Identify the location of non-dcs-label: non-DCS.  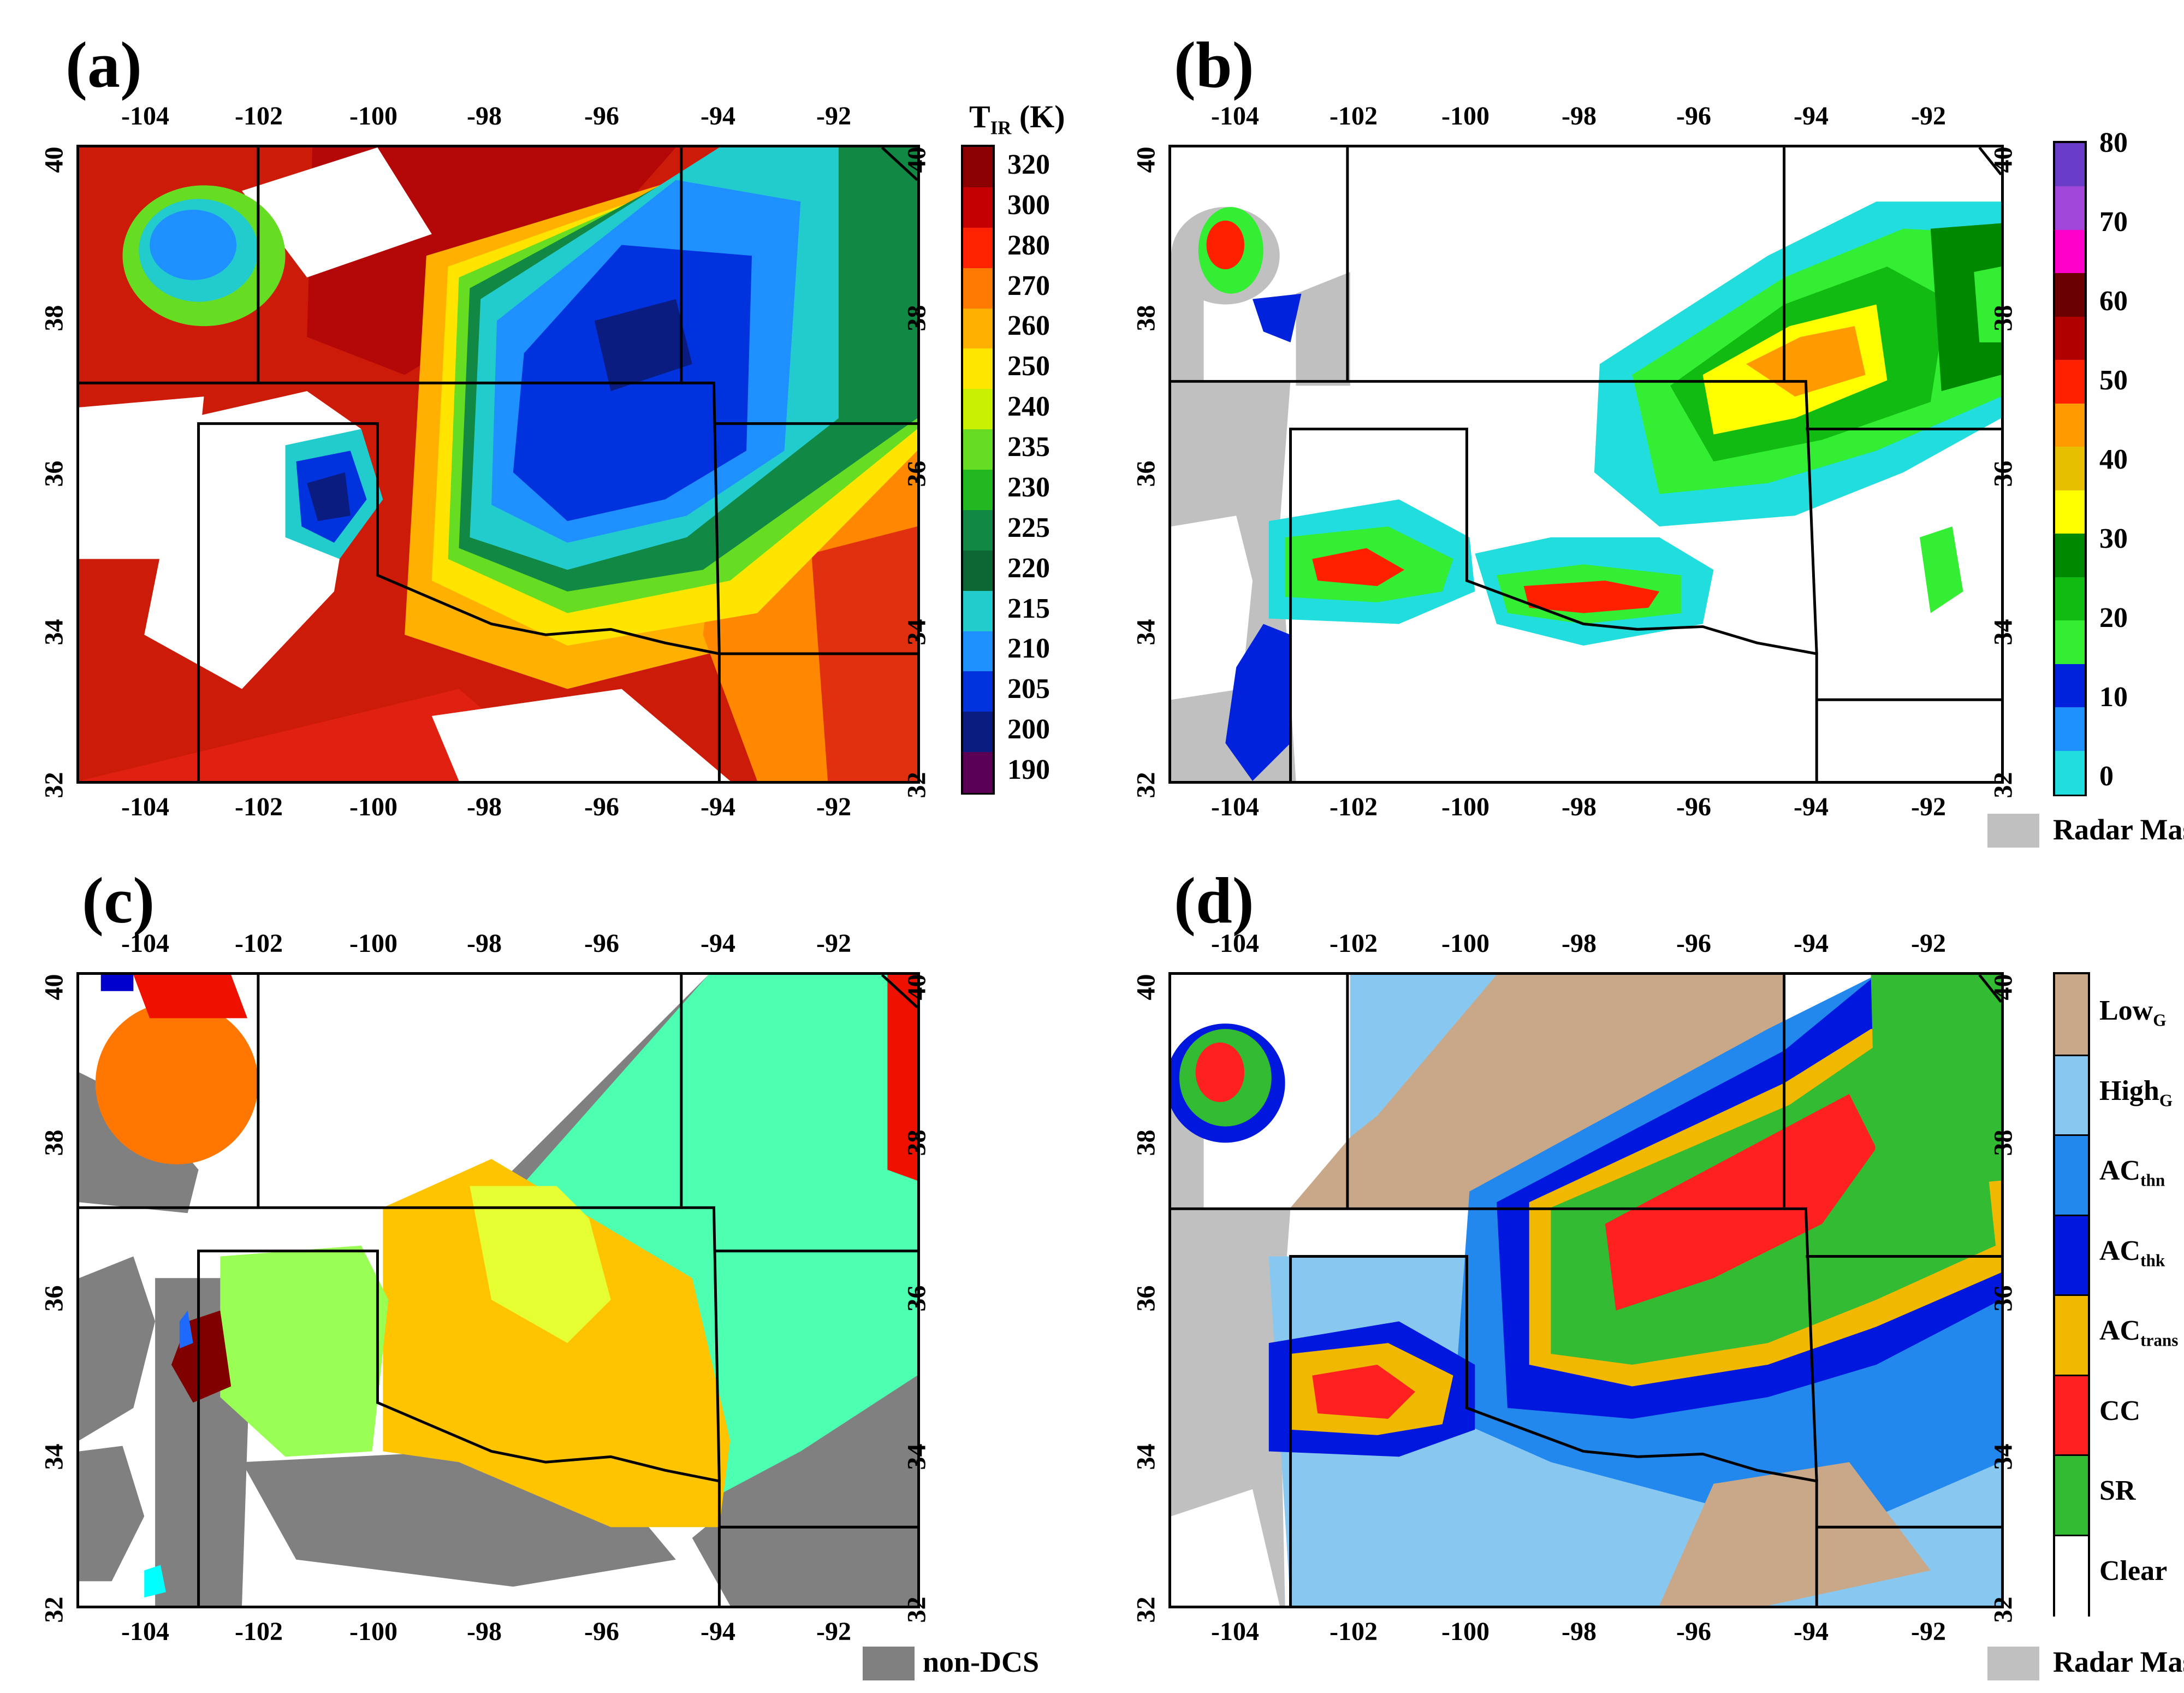
(981, 1661).